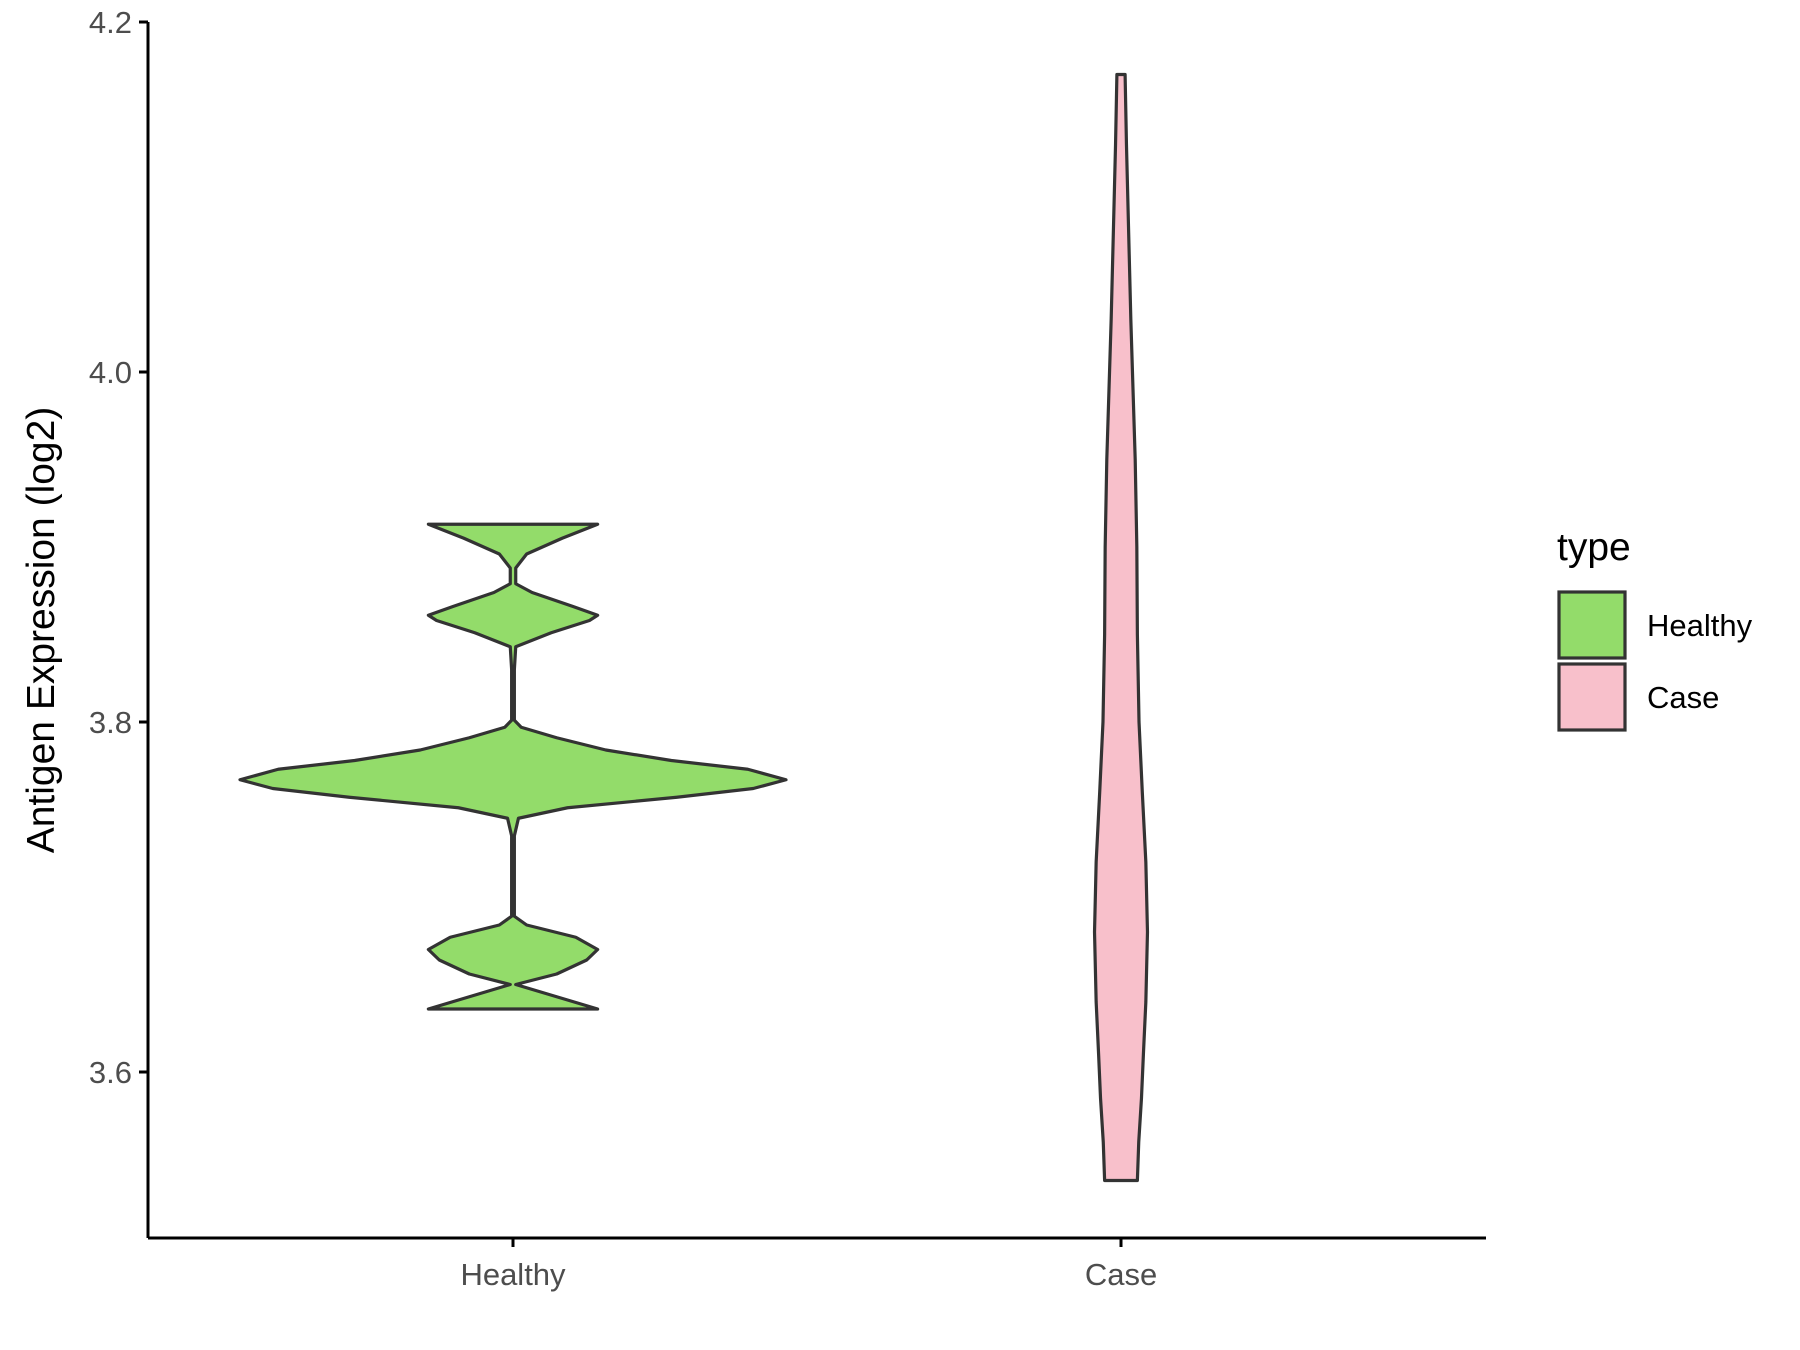 This screenshot has width=1800, height=1350. Describe the element at coordinates (1700, 625) in the screenshot. I see `legend-label-healthy: Healthy` at that location.